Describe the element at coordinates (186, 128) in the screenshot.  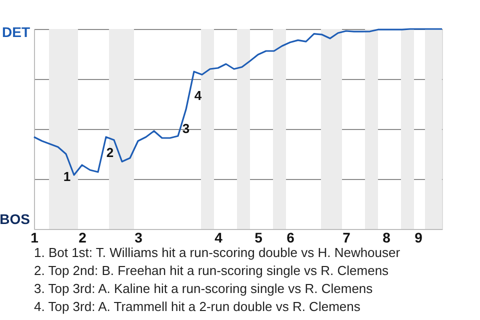
I see `annotation: 3` at that location.